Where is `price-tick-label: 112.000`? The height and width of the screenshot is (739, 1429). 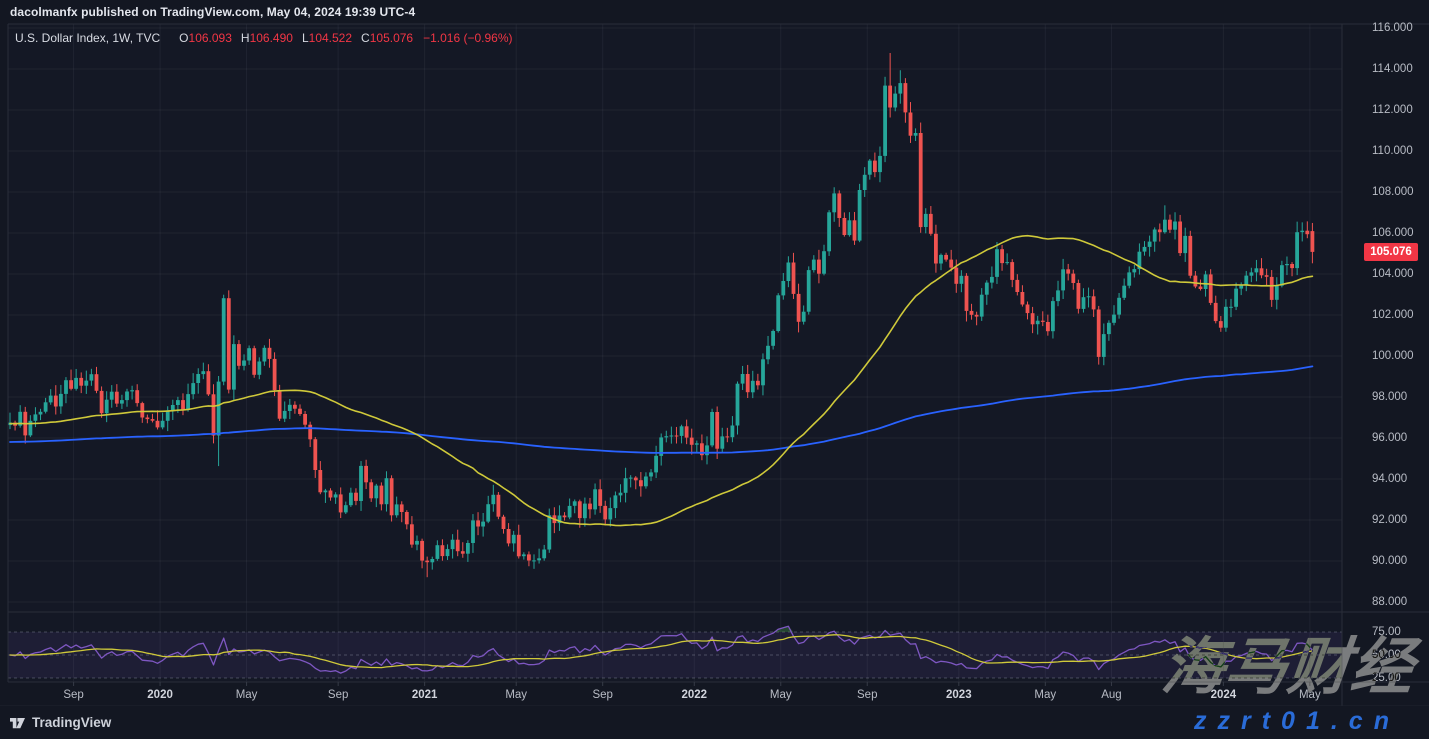
price-tick-label: 112.000 is located at coordinates (1392, 110).